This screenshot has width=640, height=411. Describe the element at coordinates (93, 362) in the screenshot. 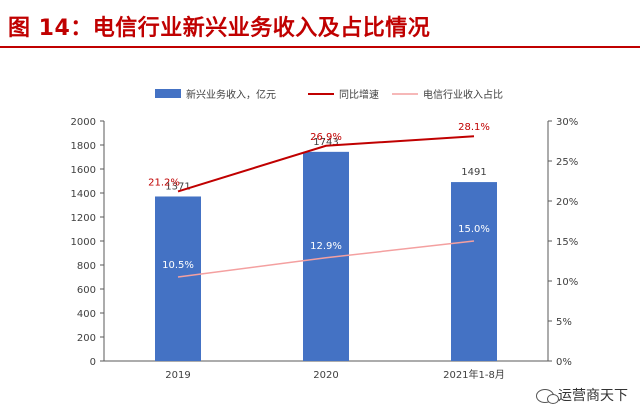

I see `y-left-tick-label: 0` at that location.